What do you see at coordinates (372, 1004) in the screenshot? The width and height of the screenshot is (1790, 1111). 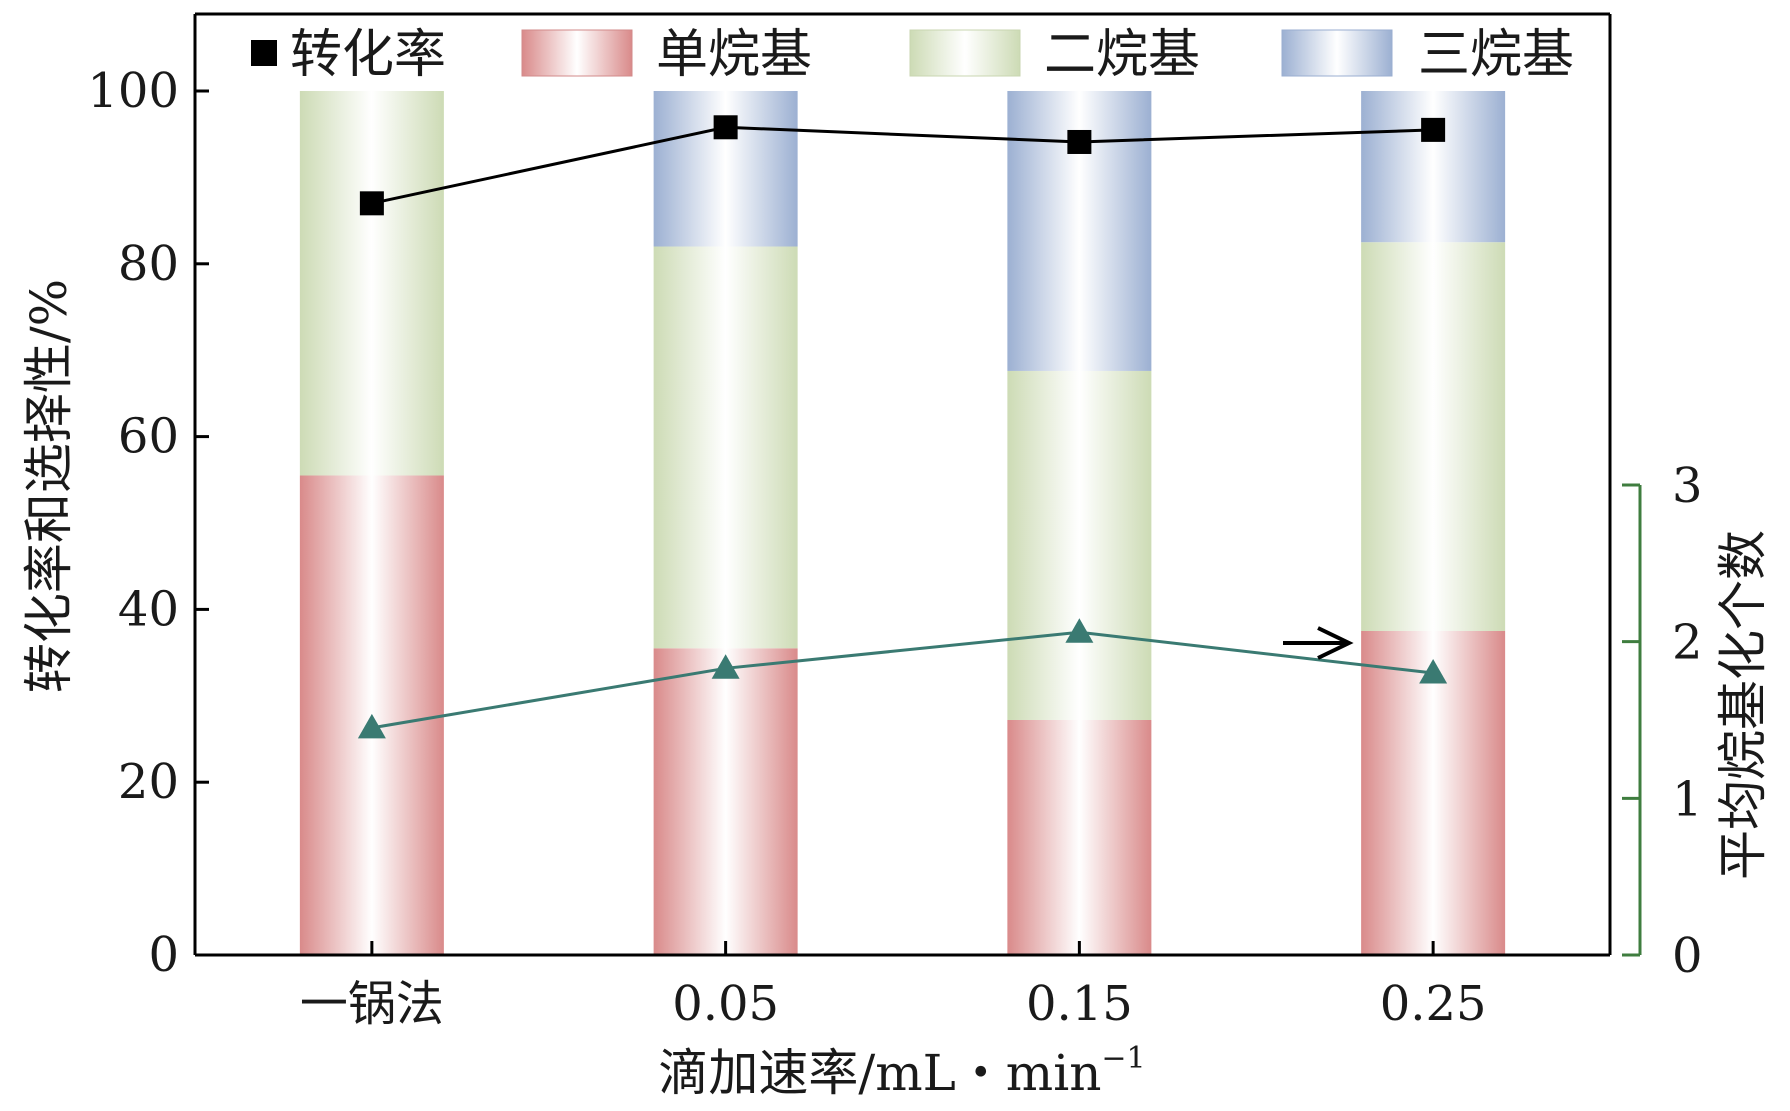 I see `x-tick-label-0: 一锅法` at bounding box center [372, 1004].